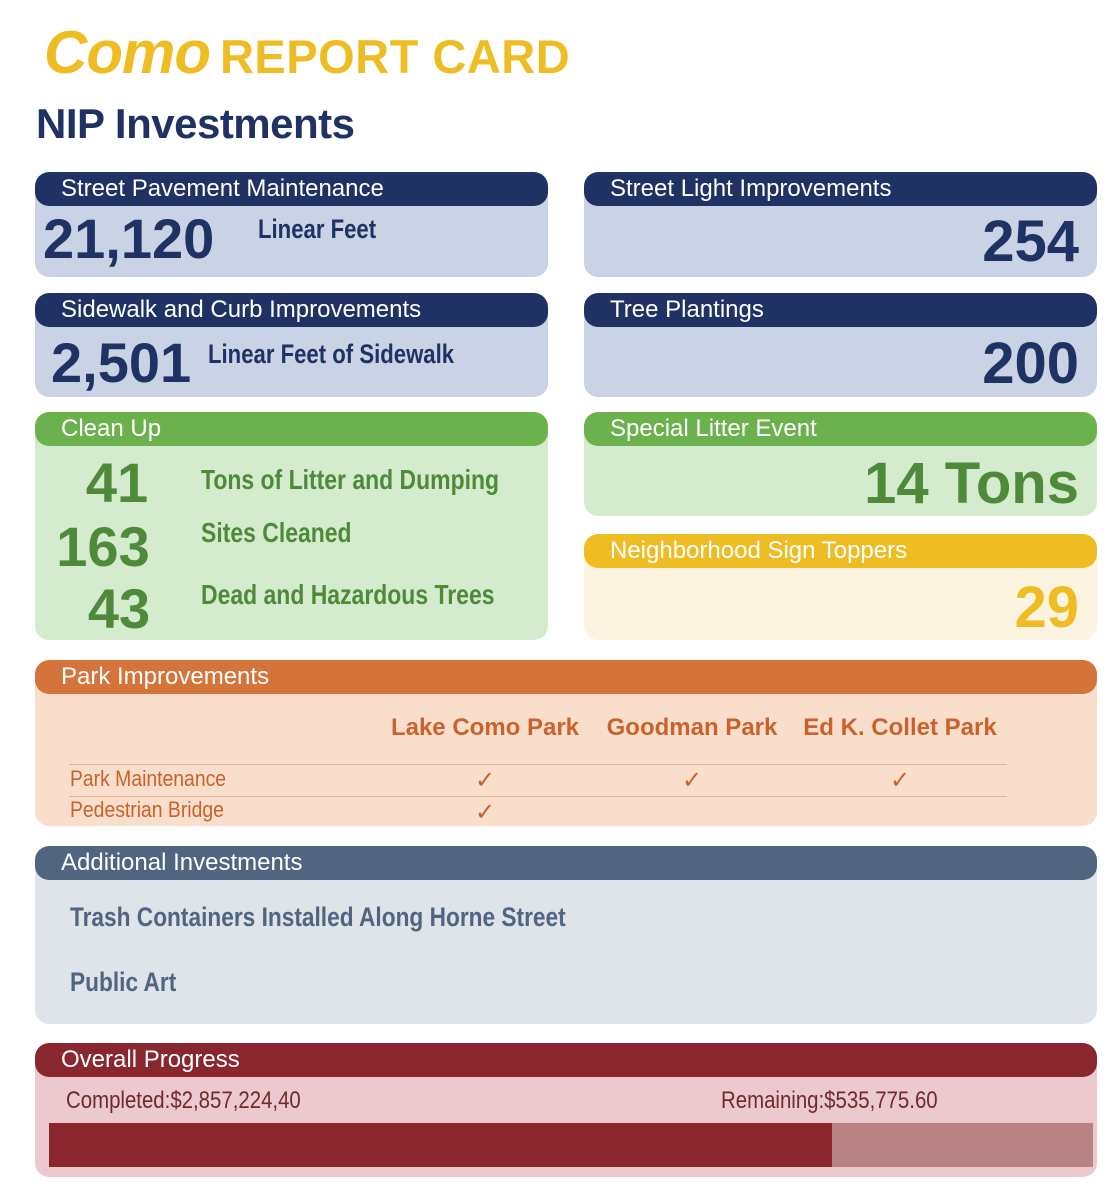 This screenshot has height=1188, width=1115. What do you see at coordinates (840, 587) in the screenshot?
I see `card-sign-toppers: Neighborhood Sign Toppers 29` at bounding box center [840, 587].